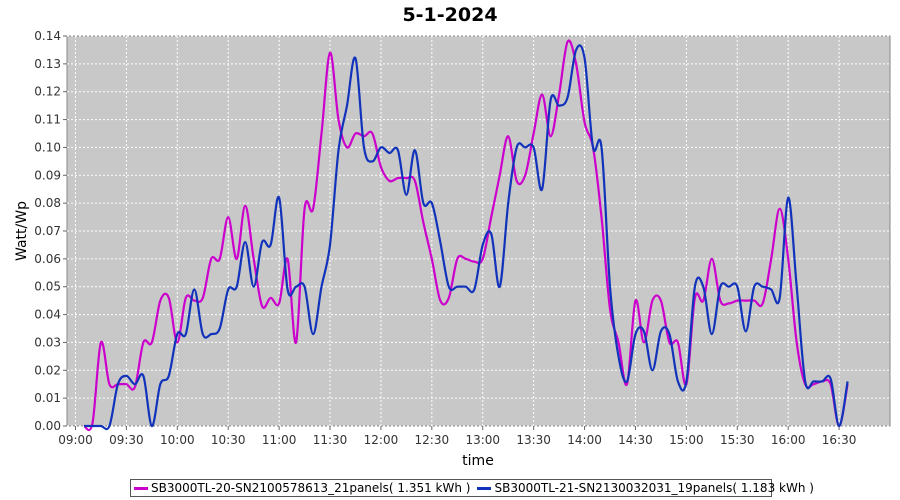 The height and width of the screenshot is (500, 900). What do you see at coordinates (737, 440) in the screenshot?
I see `x-tick-label: 15:30` at bounding box center [737, 440].